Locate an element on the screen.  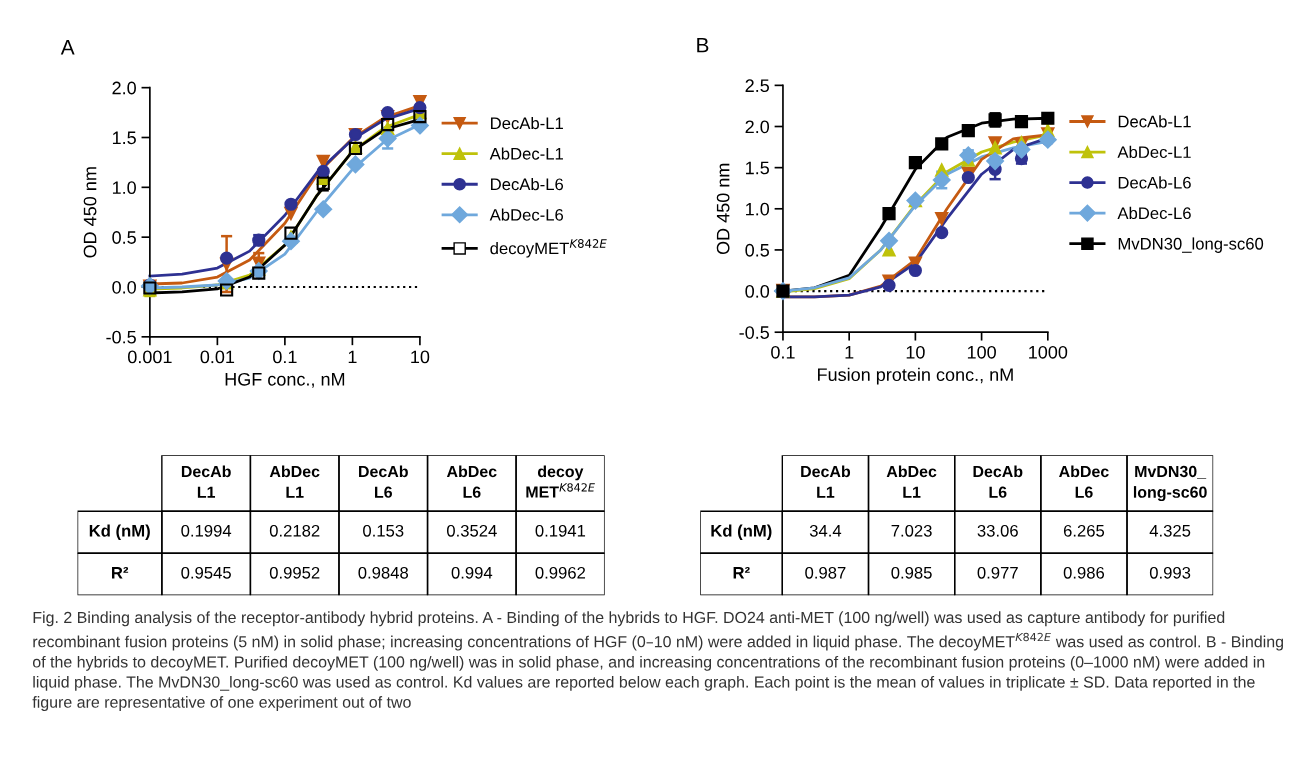
x-tick-label: 0.01 is located at coordinates (217, 357).